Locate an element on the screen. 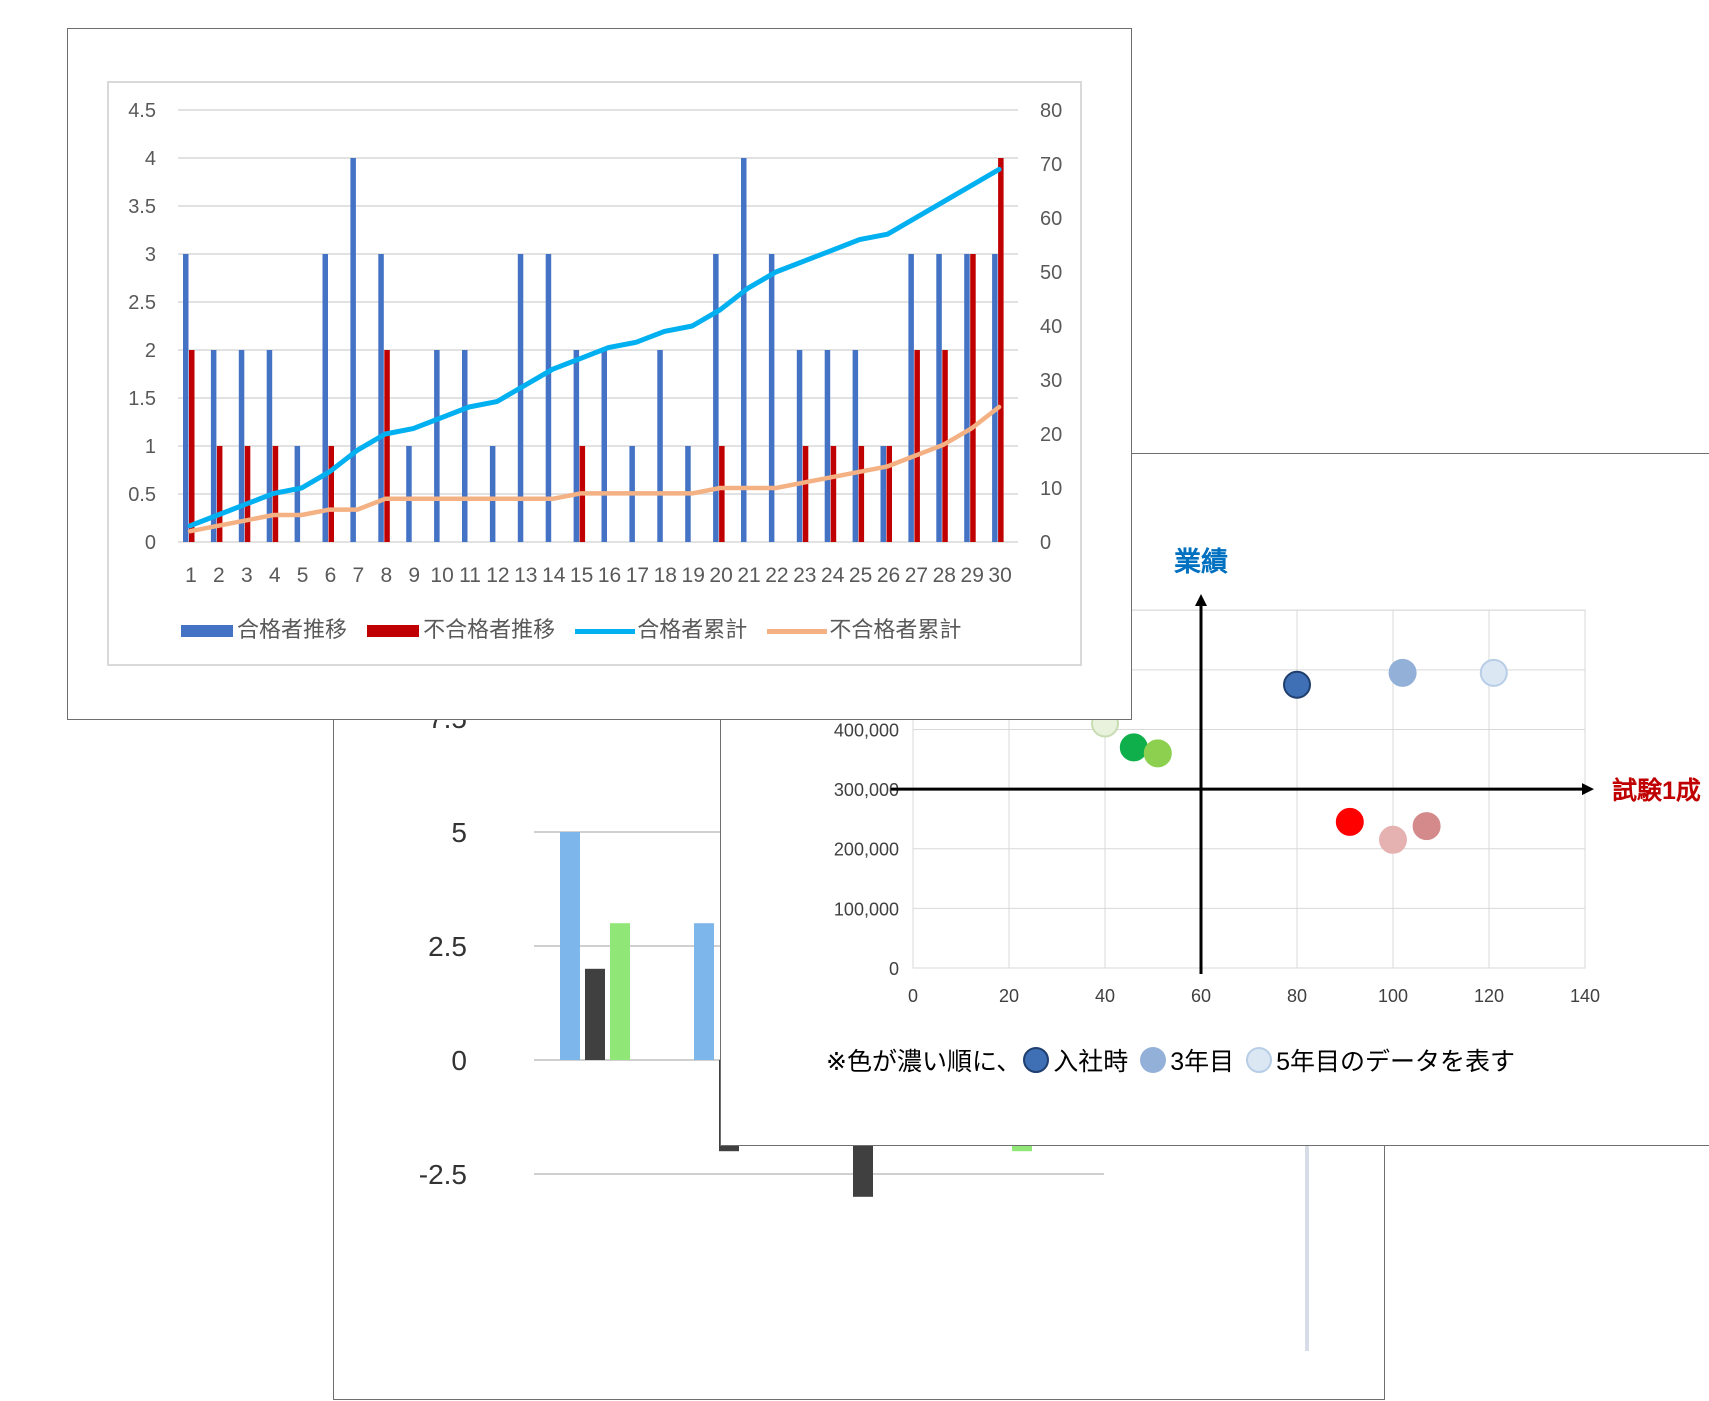 Image resolution: width=1709 pixels, height=1401 pixels. scatter-note: ※色が濃い順に、 入社時 3年目 5年目のデータを表す is located at coordinates (1170, 1060).